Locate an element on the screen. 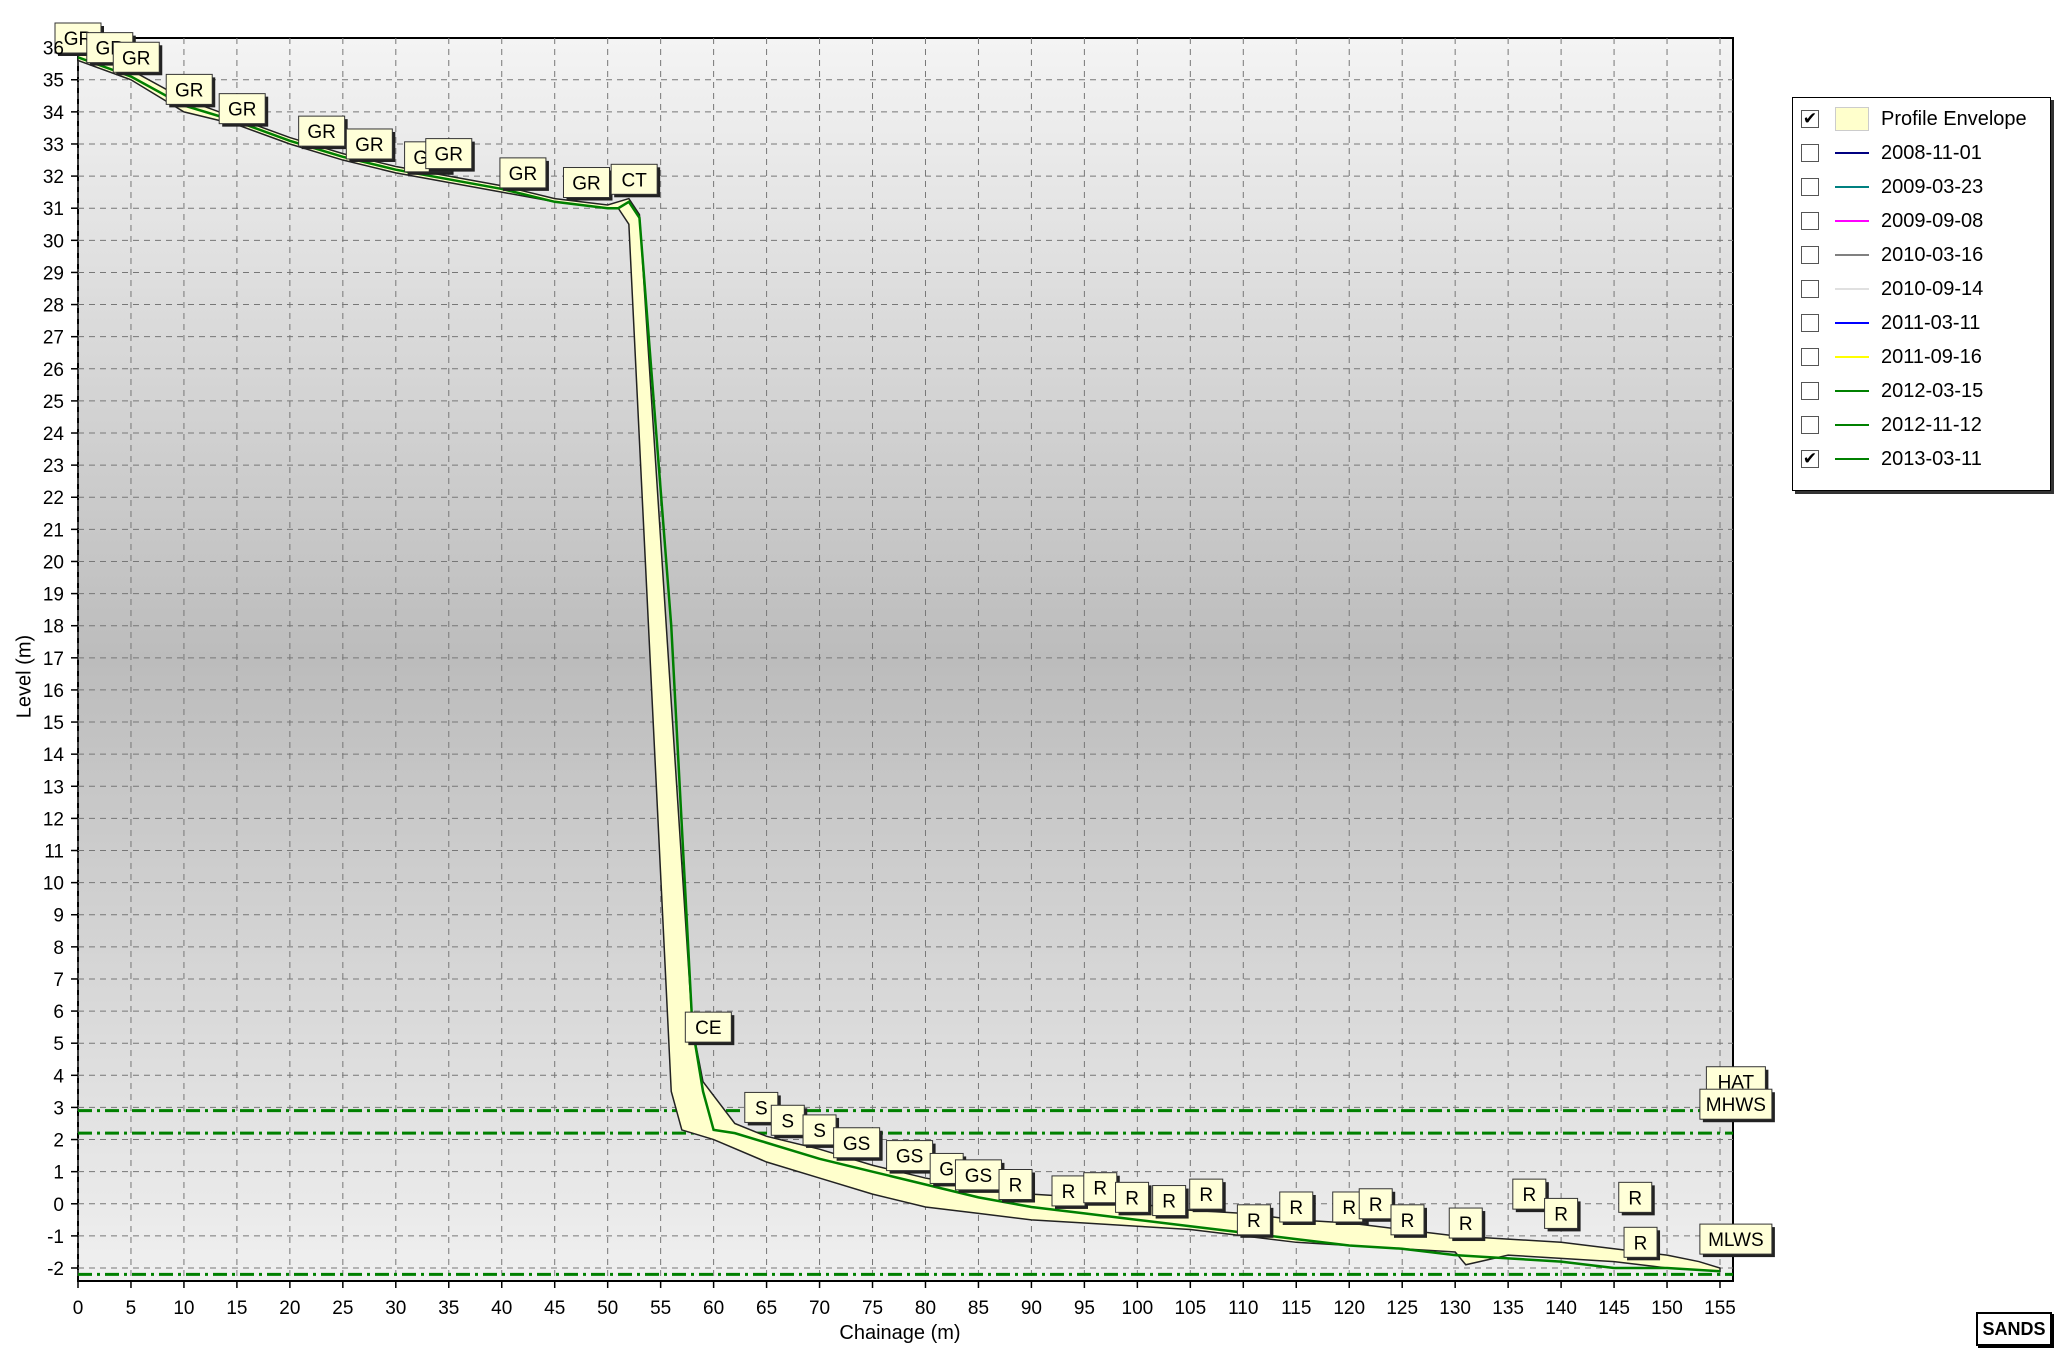 Image resolution: width=2056 pixels, height=1351 pixels. x-tick-label: 50 is located at coordinates (607, 1308).